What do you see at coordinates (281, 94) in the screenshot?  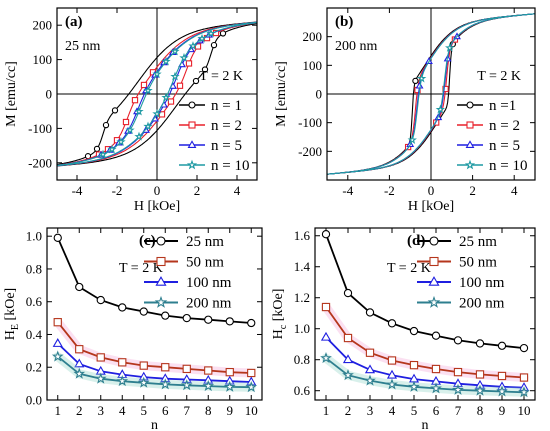 I see `y-axis-label: M [emu/cc]` at bounding box center [281, 94].